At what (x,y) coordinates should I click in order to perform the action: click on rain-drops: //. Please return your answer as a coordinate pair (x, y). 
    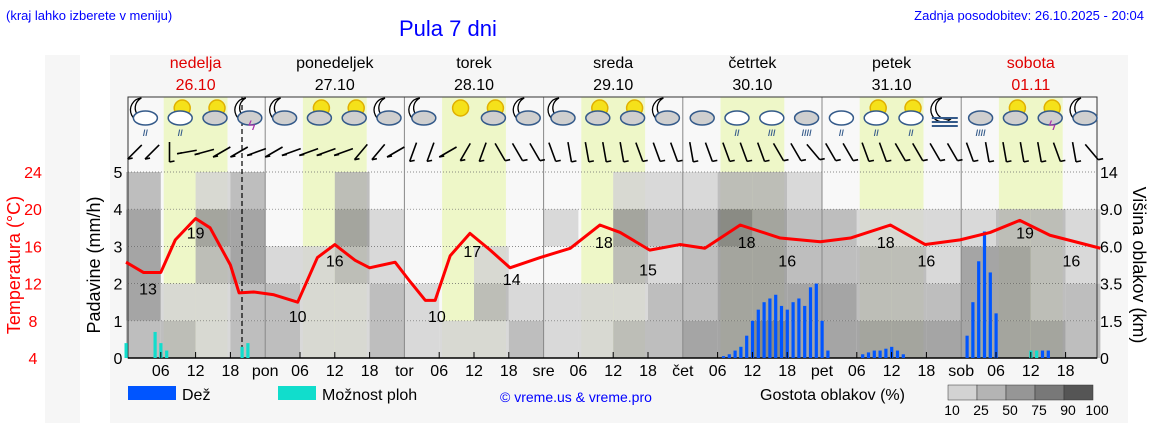
    Looking at the image, I should click on (737, 133).